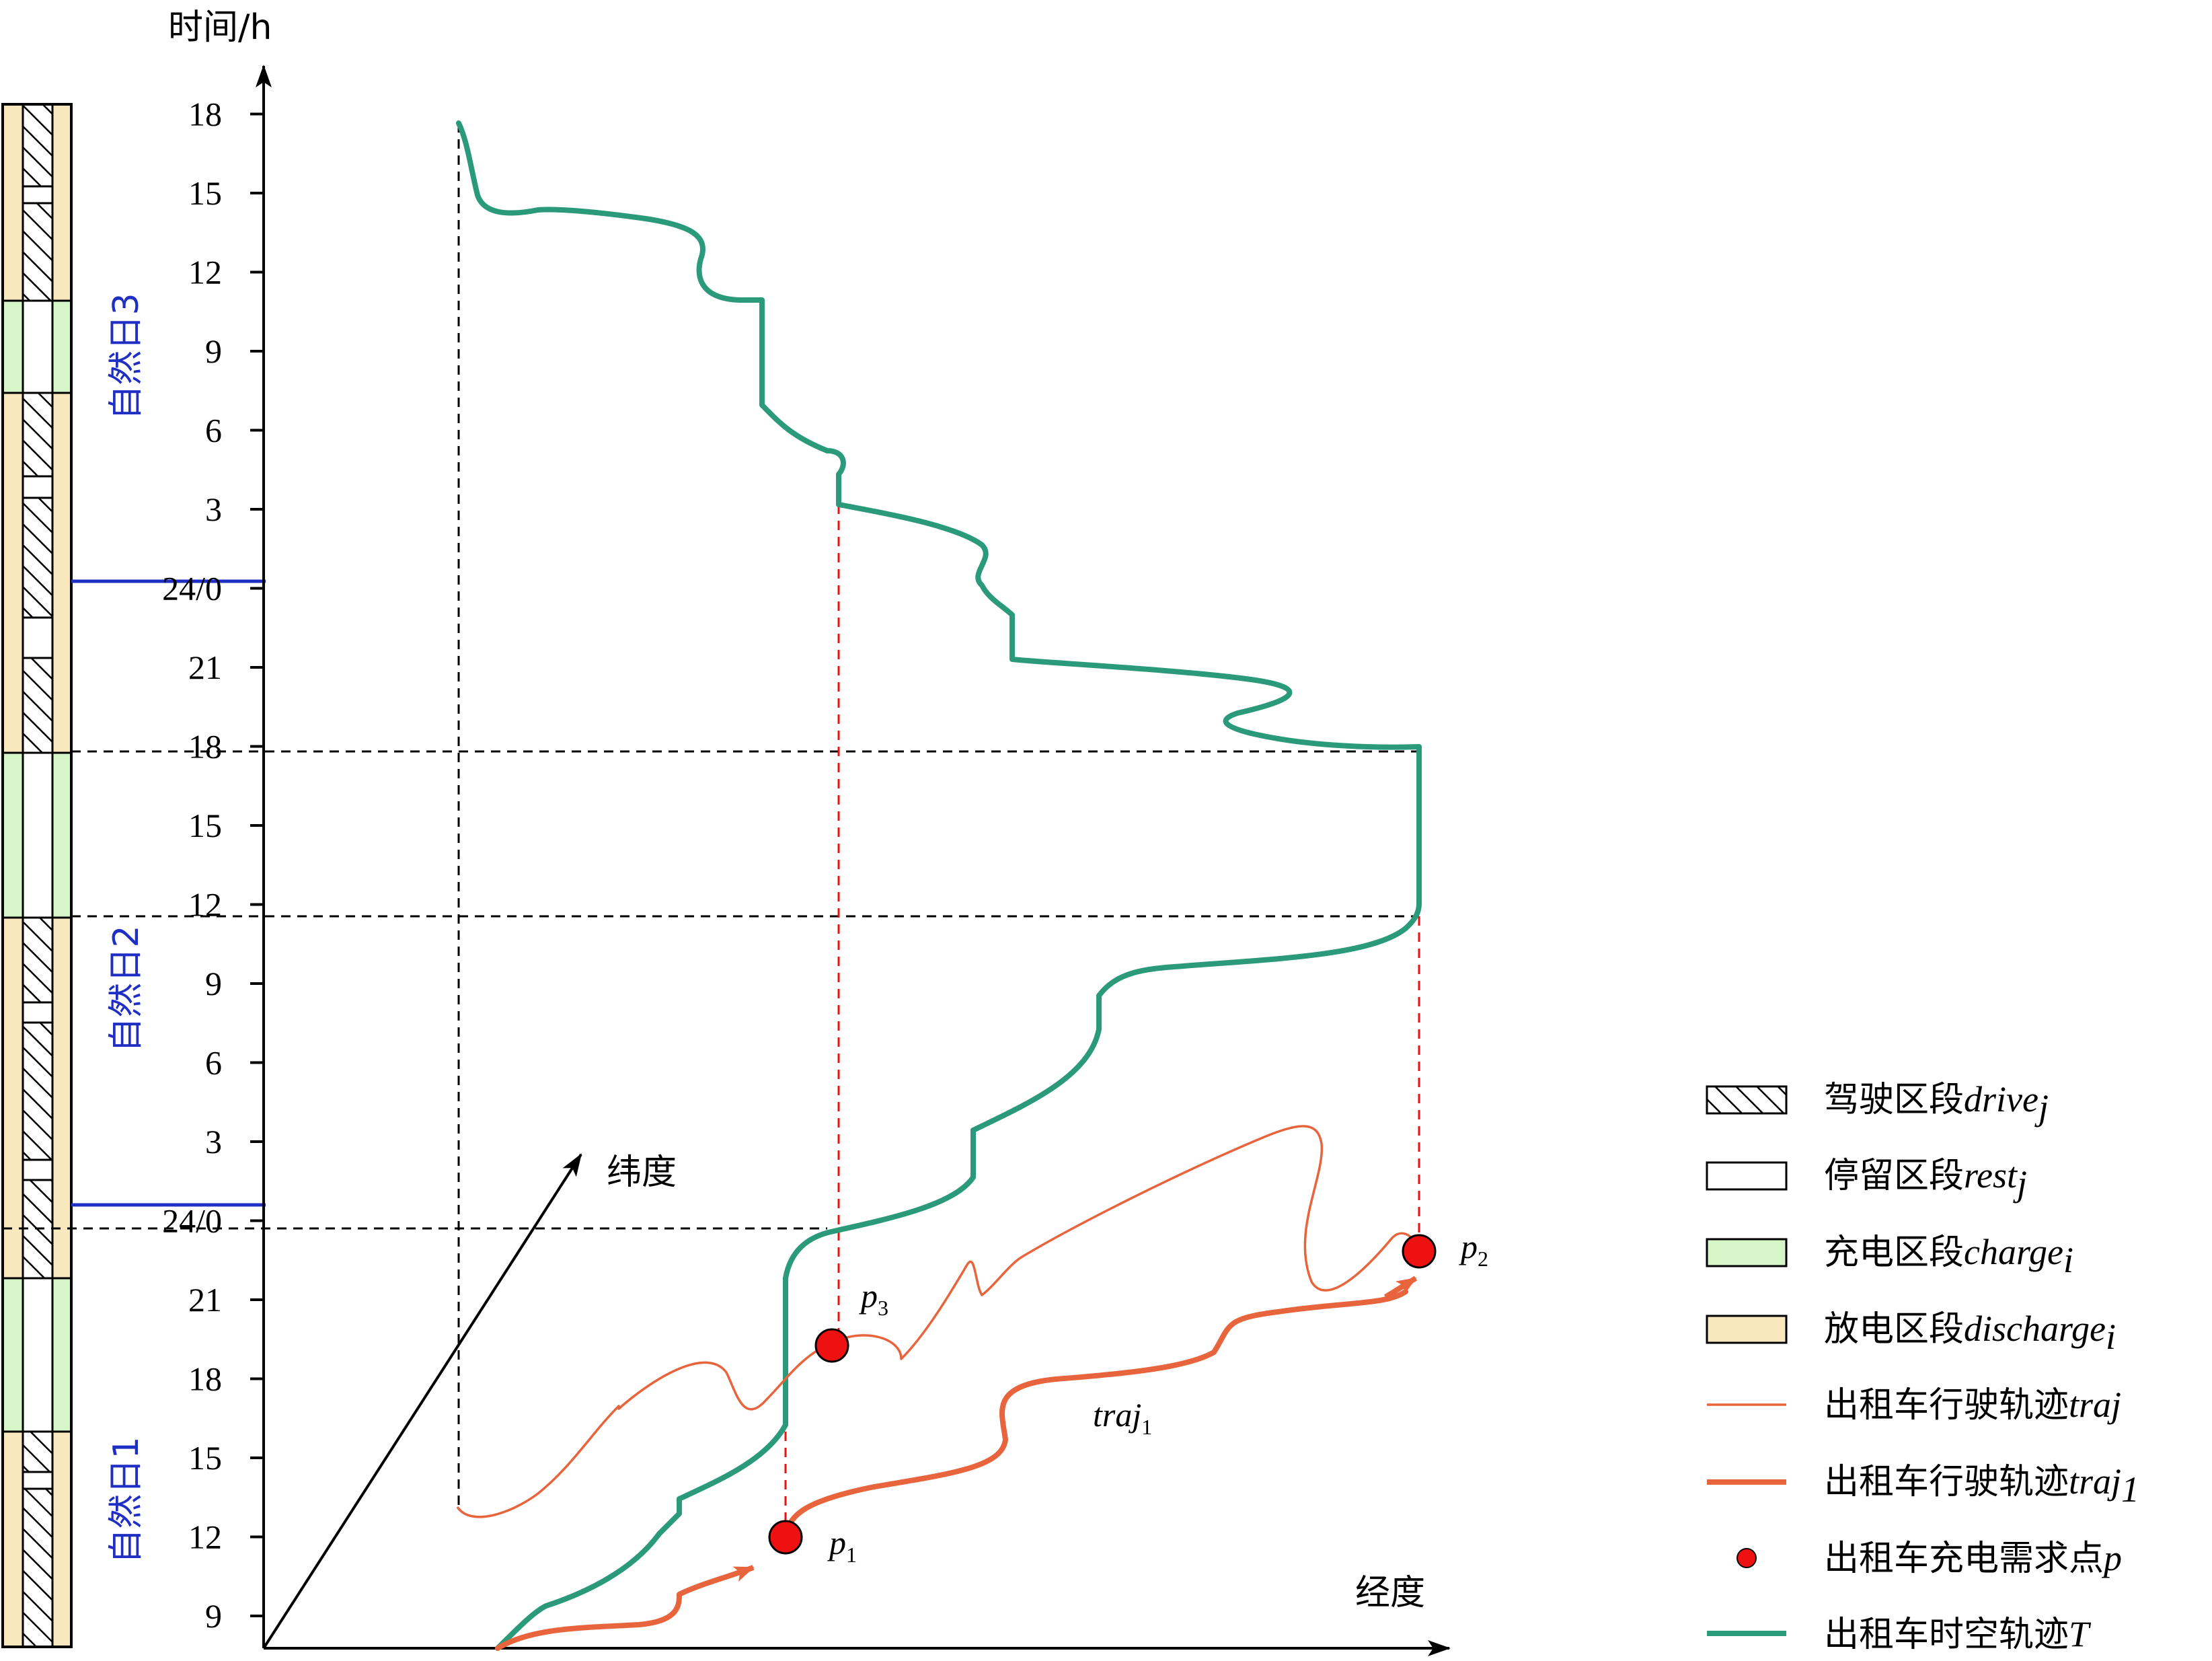 This screenshot has height=1661, width=2212. I want to click on legend-swatch-point, so click(1747, 1558).